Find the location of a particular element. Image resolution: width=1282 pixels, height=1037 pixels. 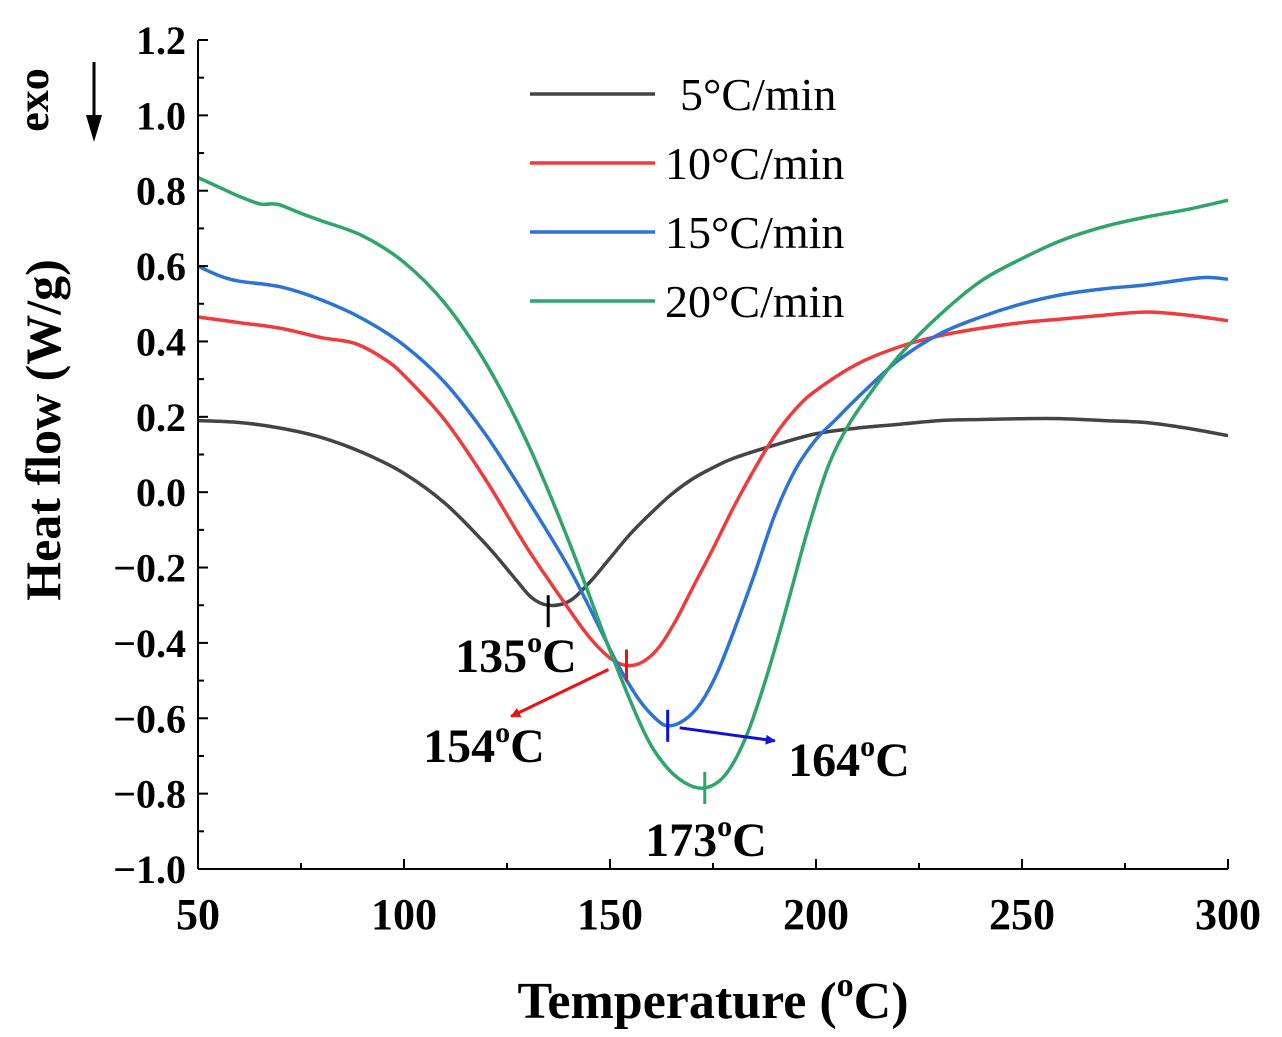

exo-arrow-head-icon is located at coordinates (94, 128).